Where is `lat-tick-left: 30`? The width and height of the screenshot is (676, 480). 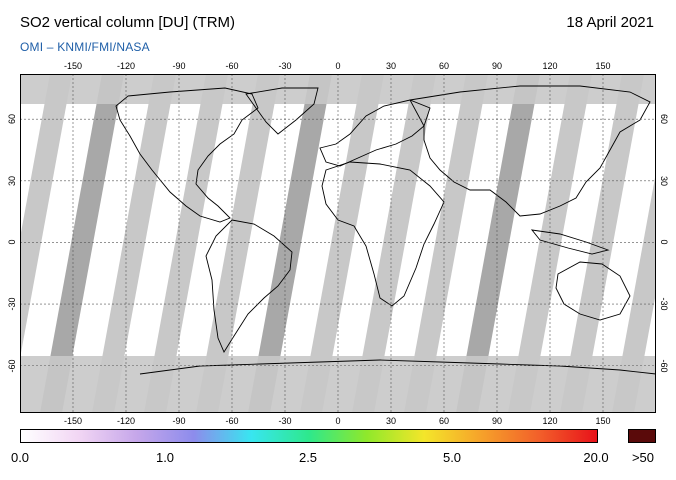
lat-tick-left: 30 is located at coordinates (12, 180).